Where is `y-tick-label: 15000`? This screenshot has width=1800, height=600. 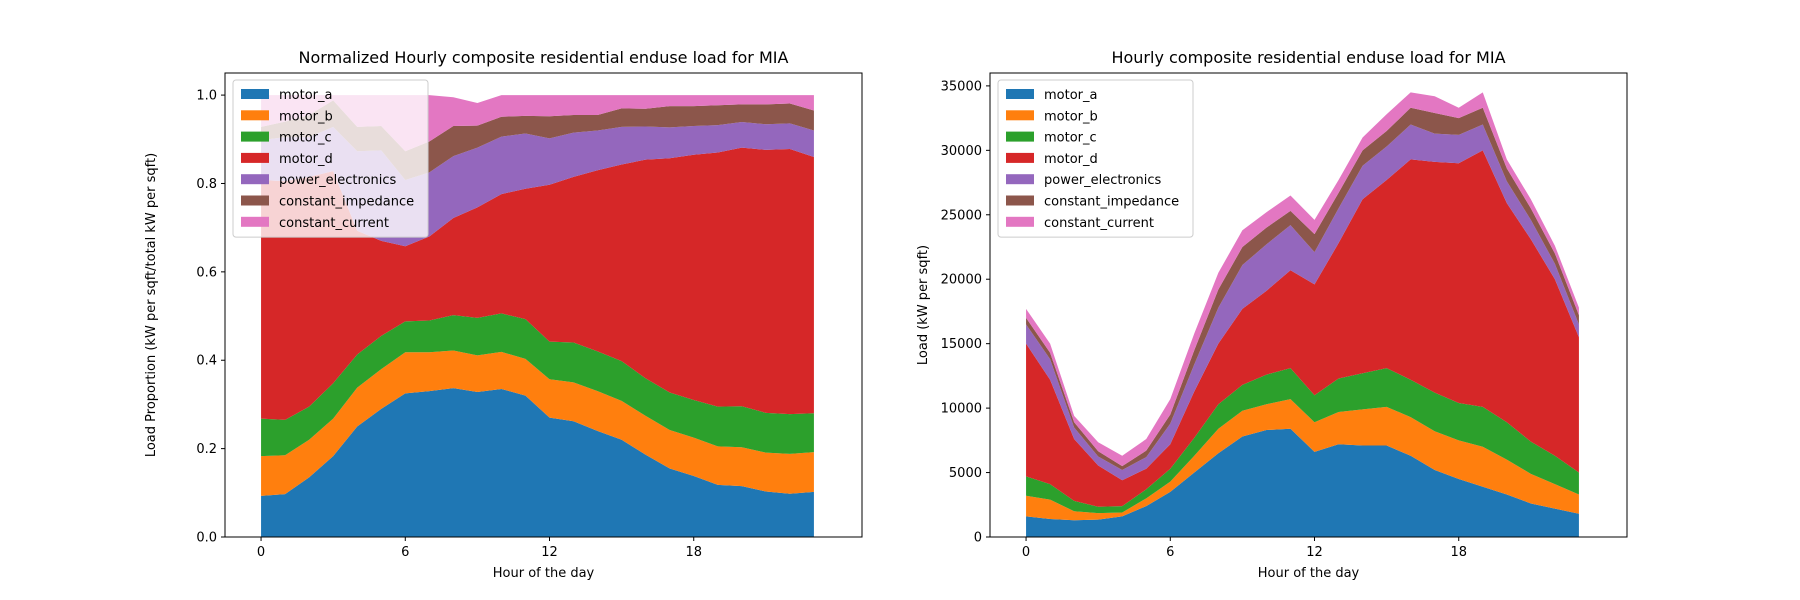
y-tick-label: 15000 is located at coordinates (961, 344).